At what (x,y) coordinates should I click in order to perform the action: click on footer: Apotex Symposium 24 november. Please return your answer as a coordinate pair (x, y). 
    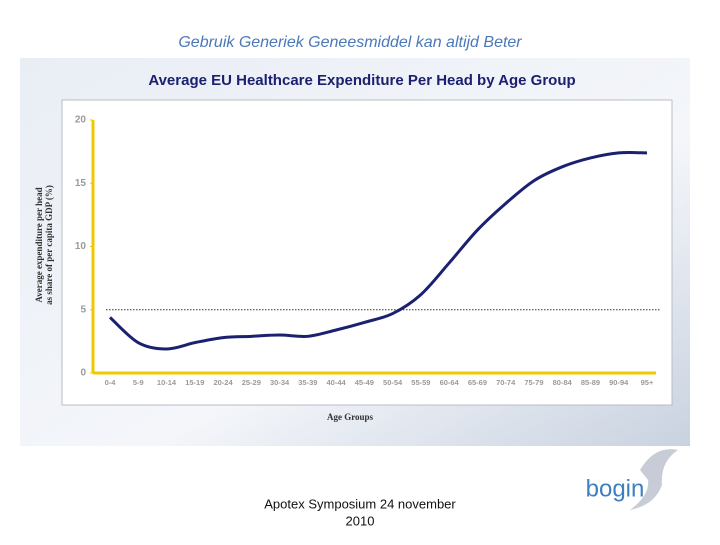
    Looking at the image, I should click on (360, 503).